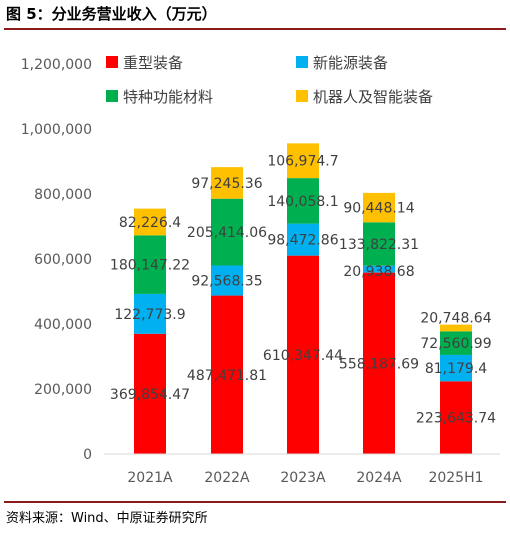 The height and width of the screenshot is (533, 510). I want to click on data-label: 20,938.68, so click(378, 272).